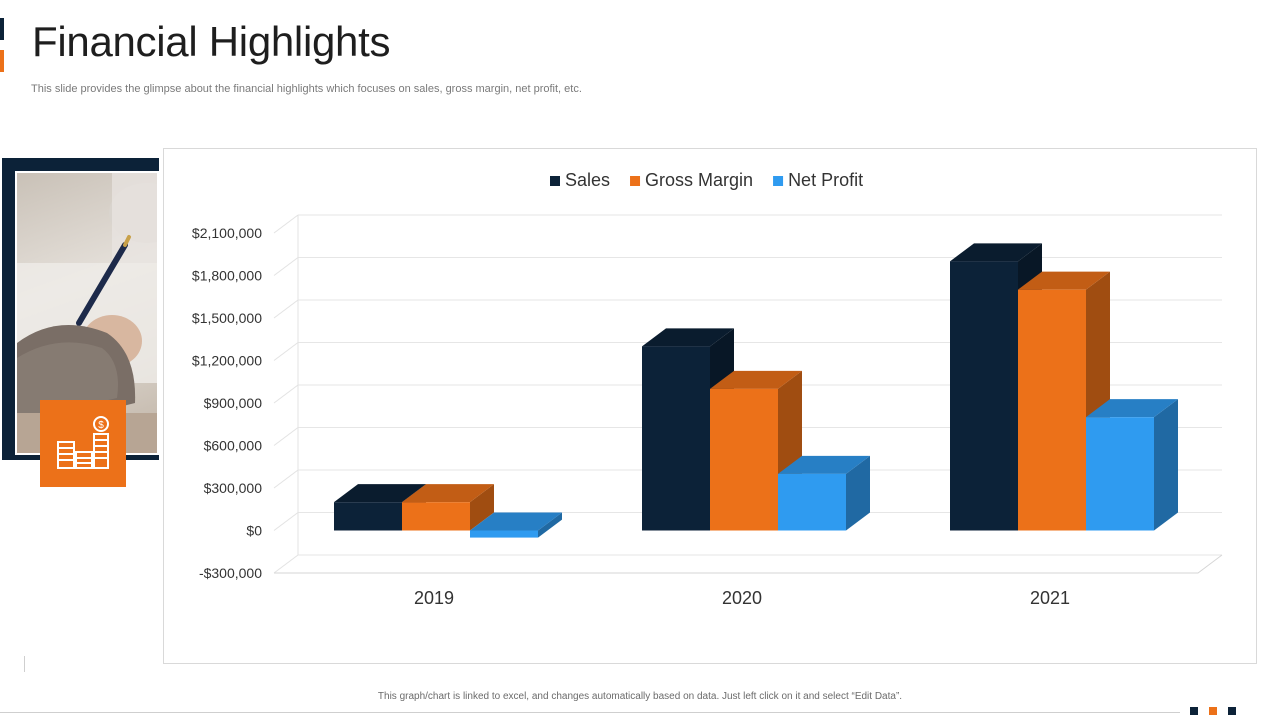 Image resolution: width=1280 pixels, height=720 pixels. I want to click on y-tick-label-4: $900,000, so click(233, 403).